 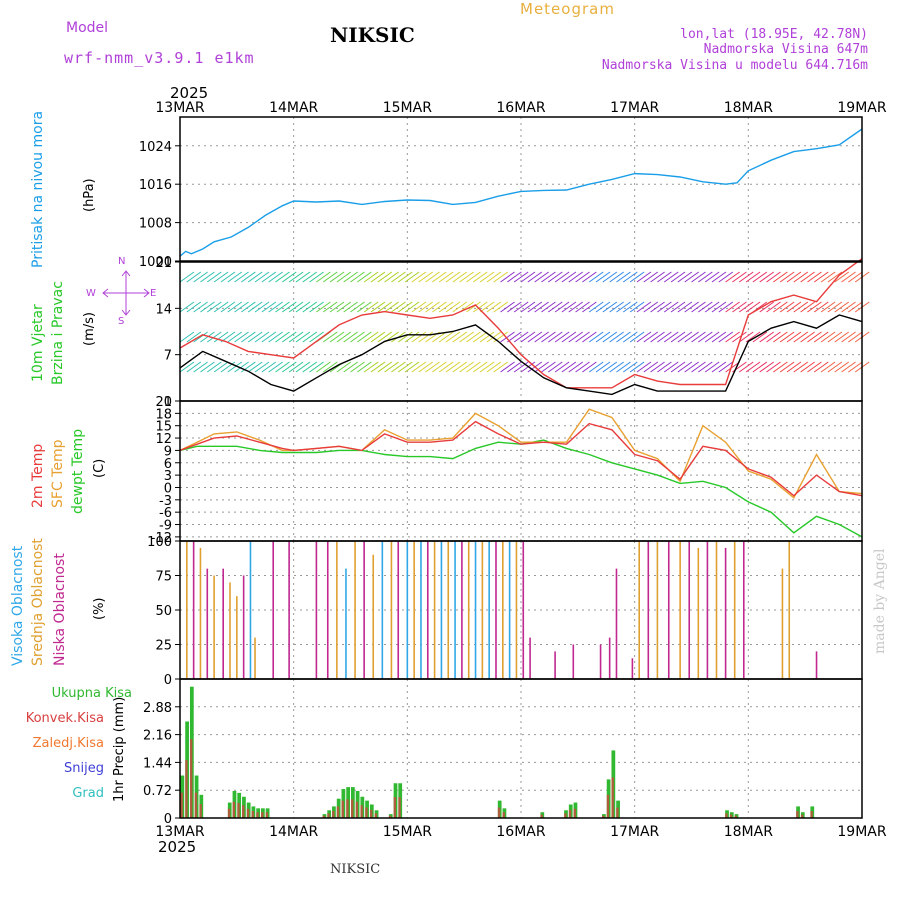 What do you see at coordinates (521, 458) in the screenshot?
I see `temp2m-line` at bounding box center [521, 458].